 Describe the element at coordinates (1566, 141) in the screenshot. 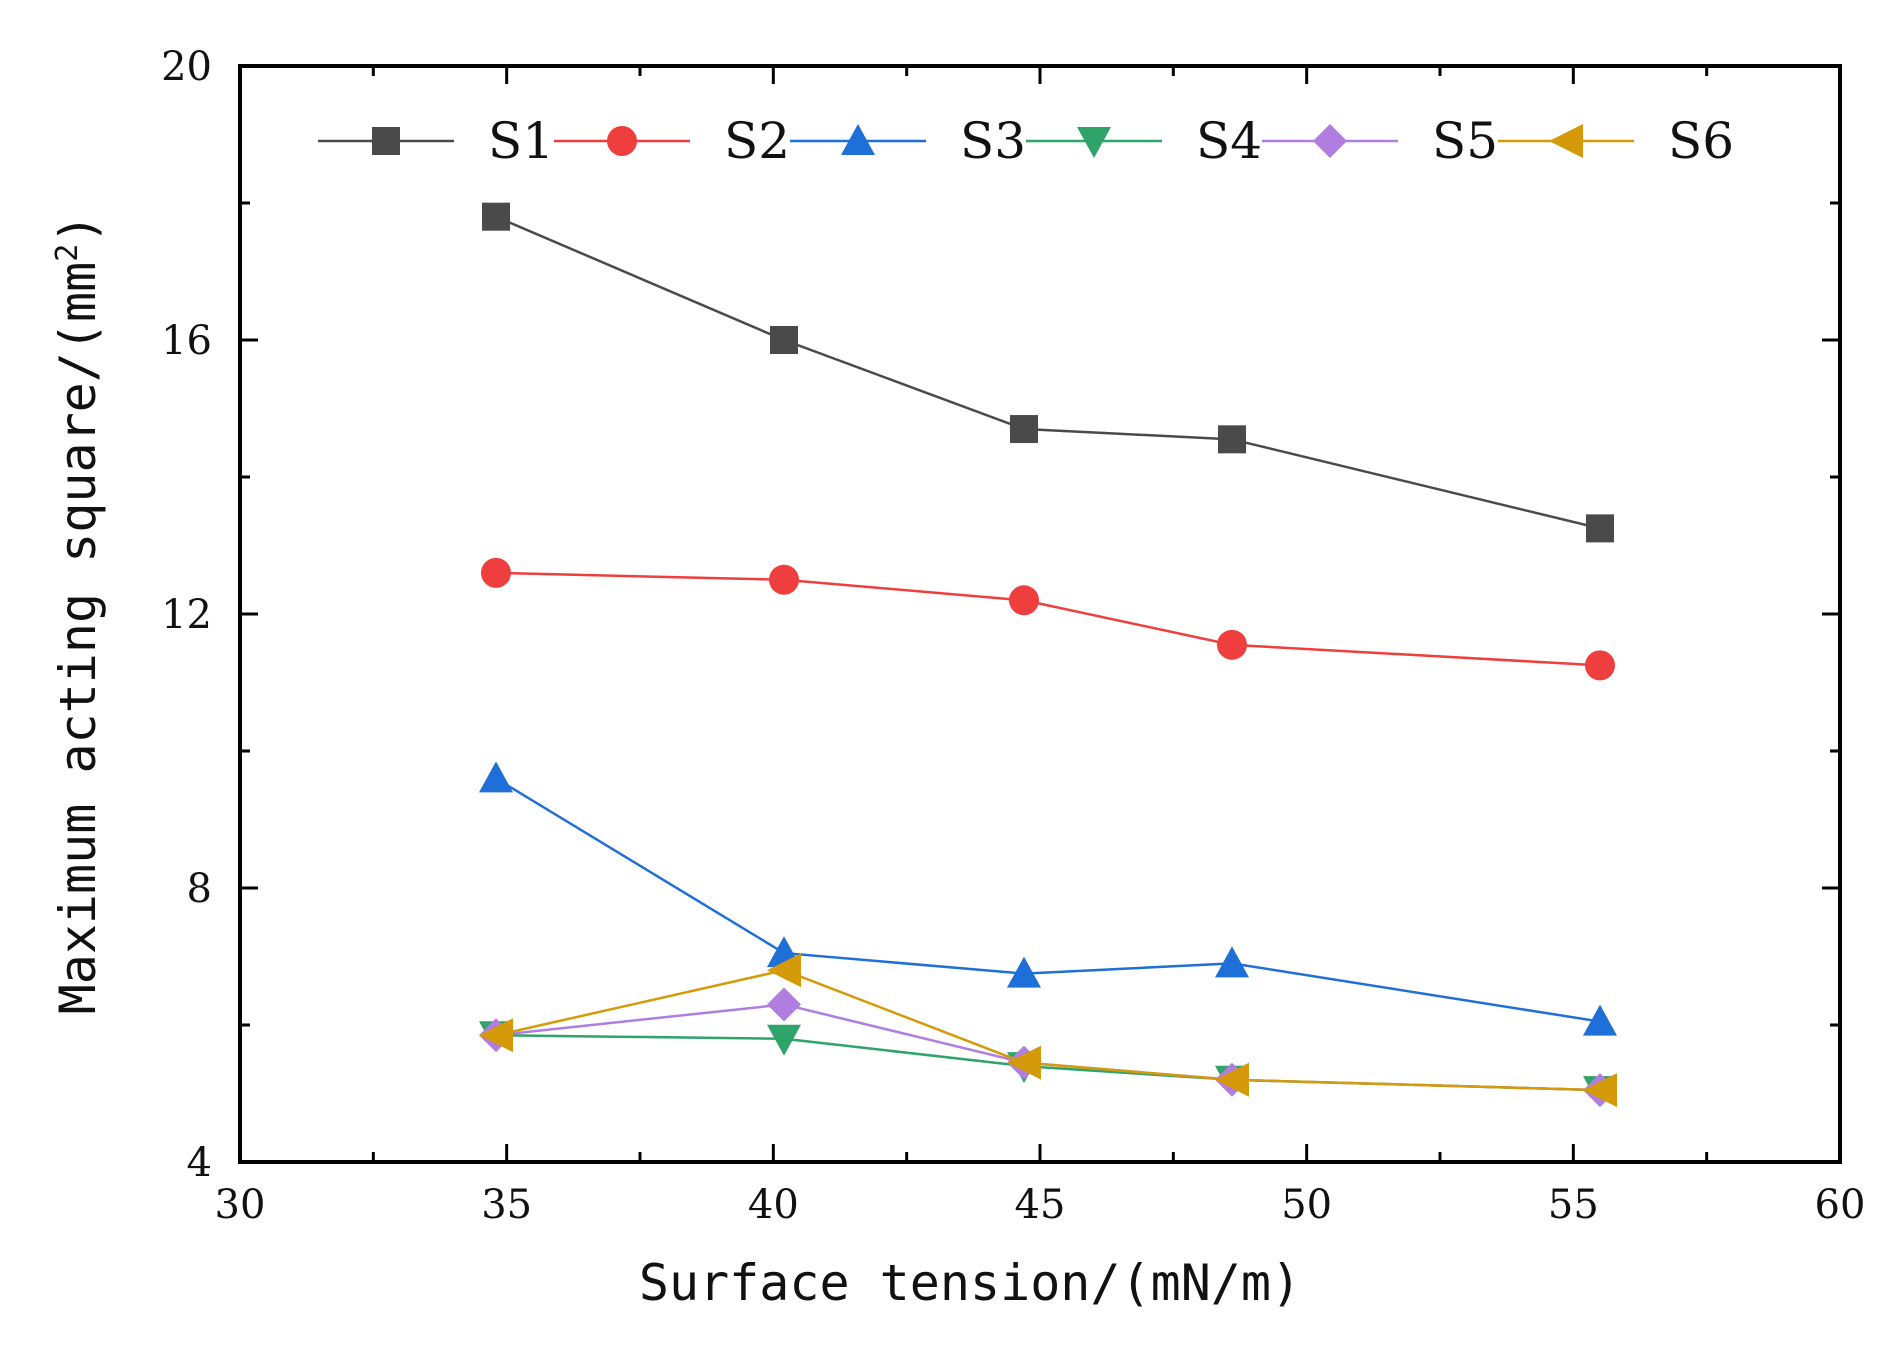

I see `legend-marker-s6` at that location.